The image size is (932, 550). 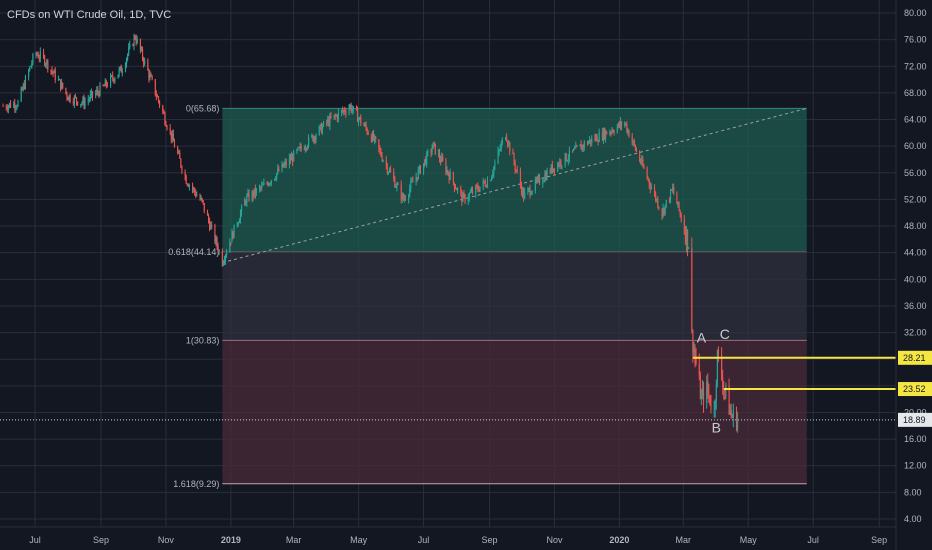 I want to click on y-tick-label: 68.00, so click(x=915, y=93).